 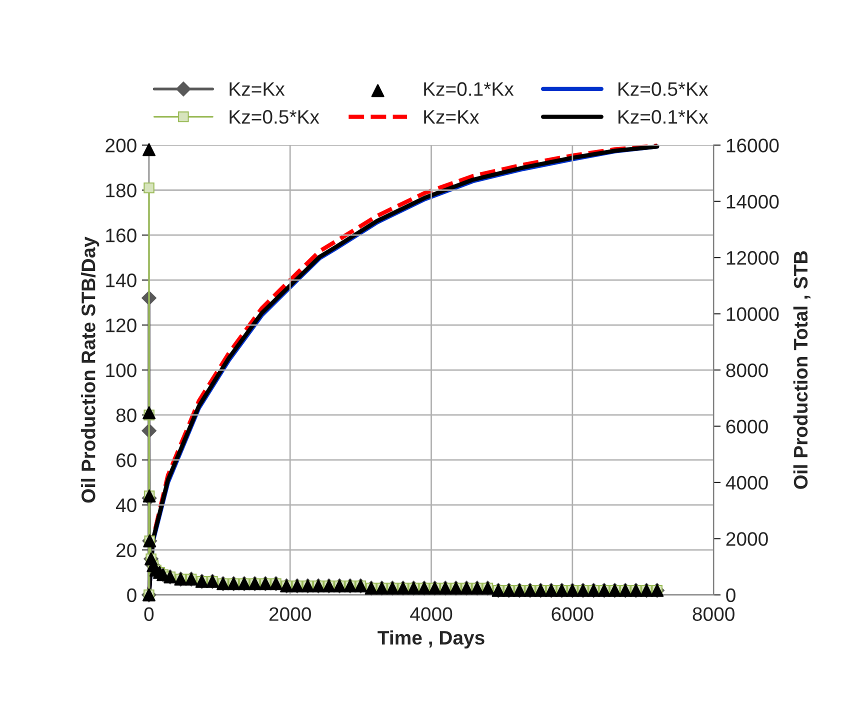 I want to click on y2-tick-label: 2000, so click(x=747, y=539).